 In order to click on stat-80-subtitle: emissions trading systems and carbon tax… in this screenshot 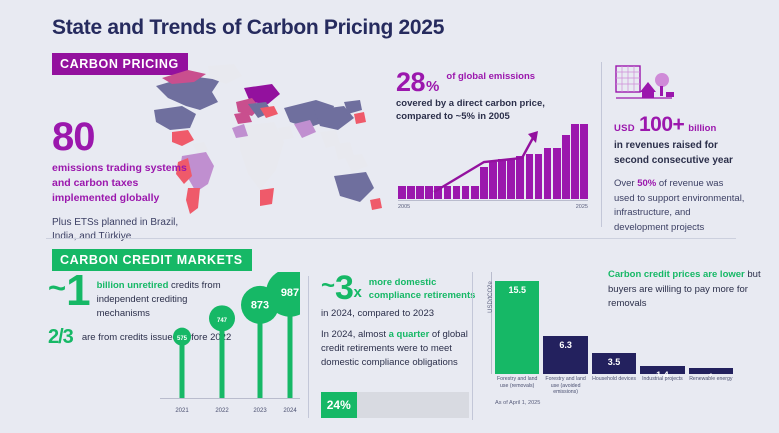, I will do `click(119, 183)`.